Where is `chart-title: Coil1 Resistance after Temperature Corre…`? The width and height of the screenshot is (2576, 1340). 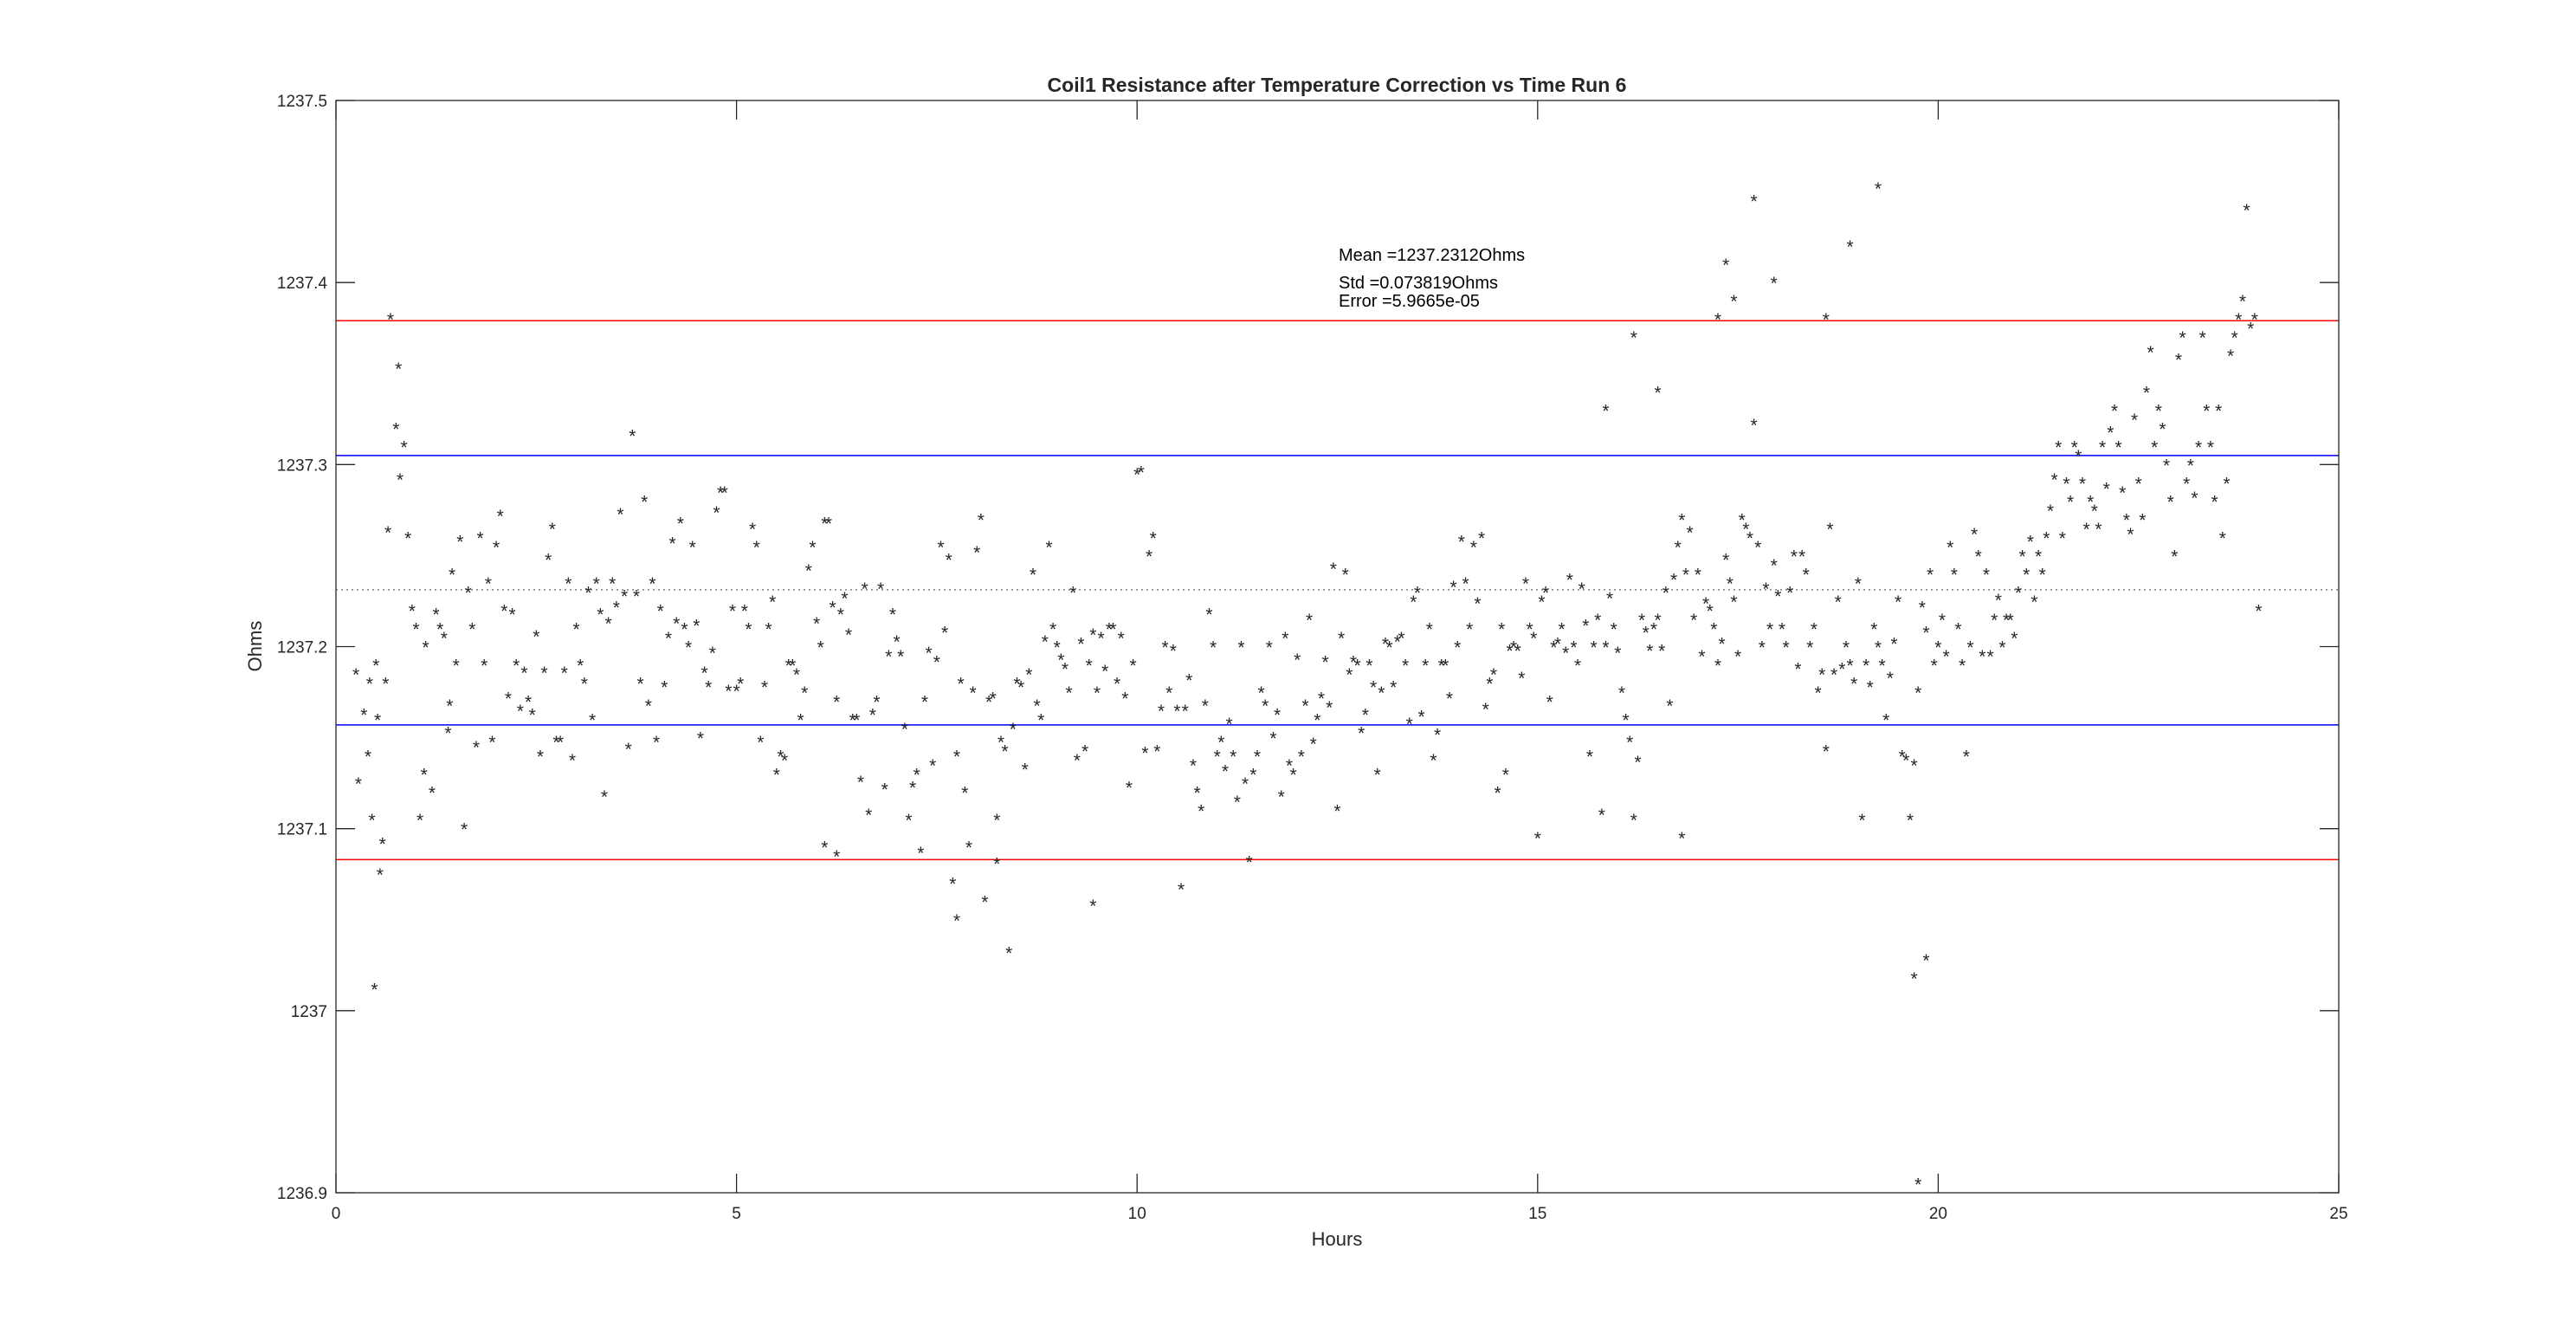
chart-title: Coil1 Resistance after Temperature Corre… is located at coordinates (1337, 85).